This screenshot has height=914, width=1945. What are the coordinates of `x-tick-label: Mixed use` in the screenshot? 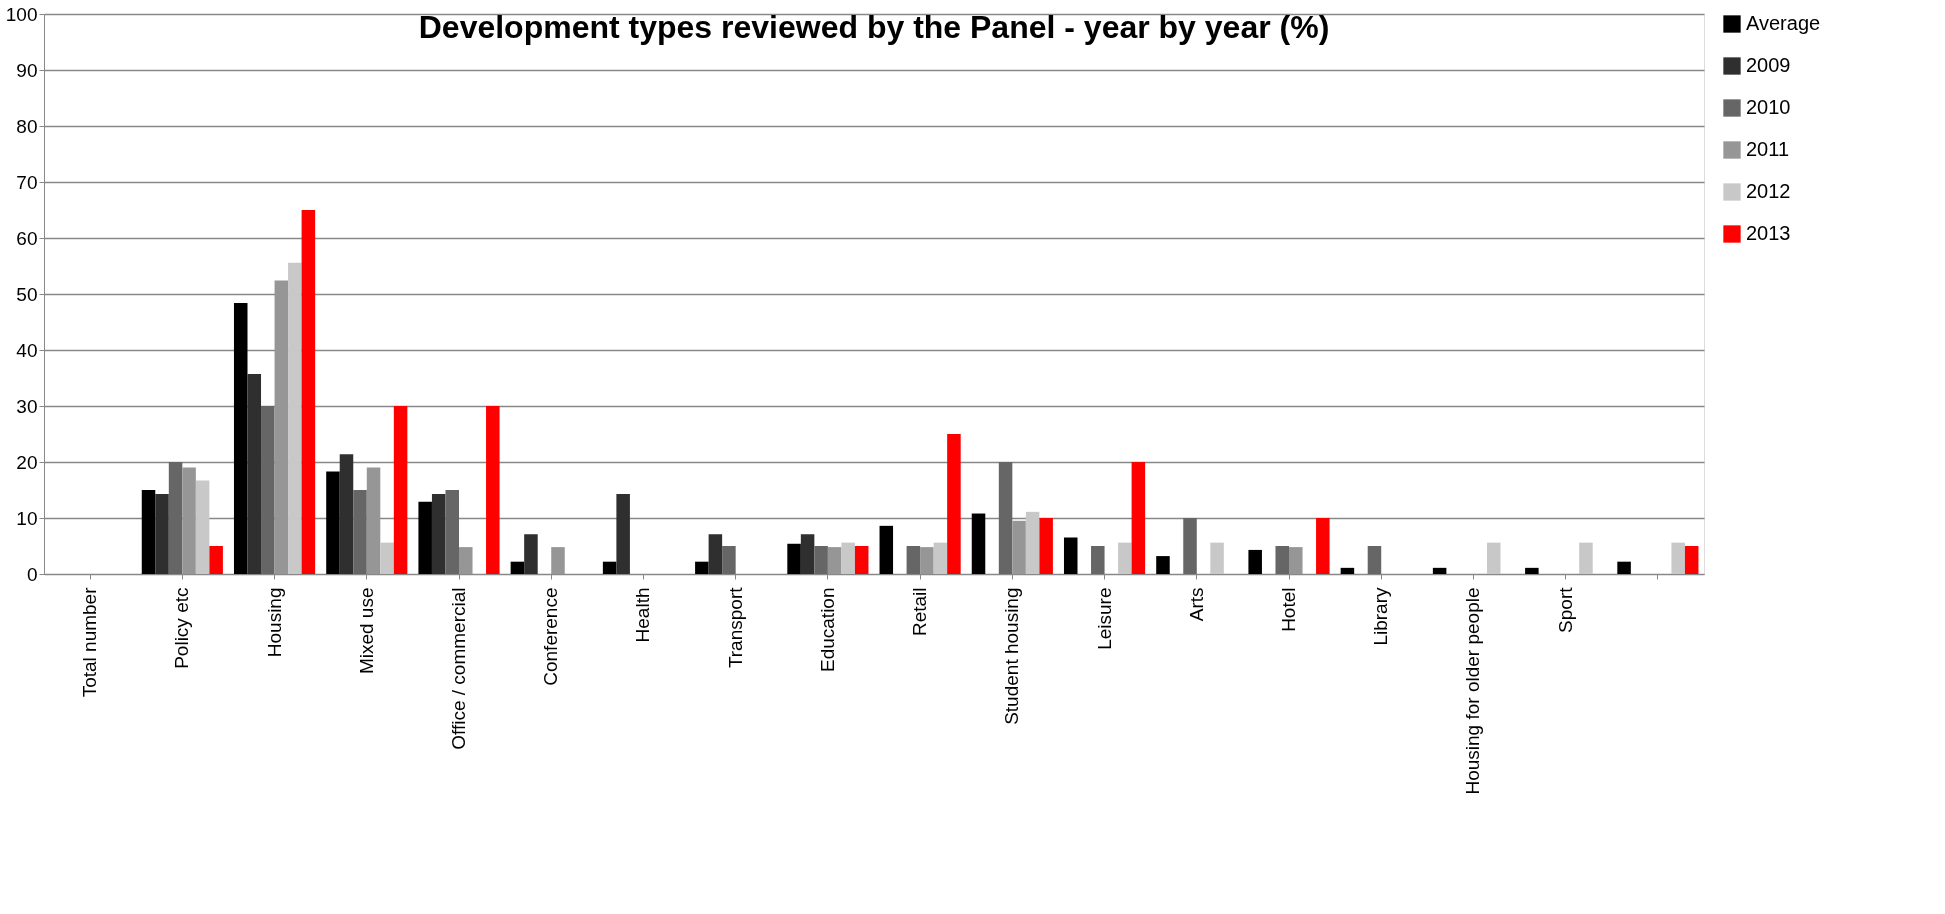 It's located at (366, 631).